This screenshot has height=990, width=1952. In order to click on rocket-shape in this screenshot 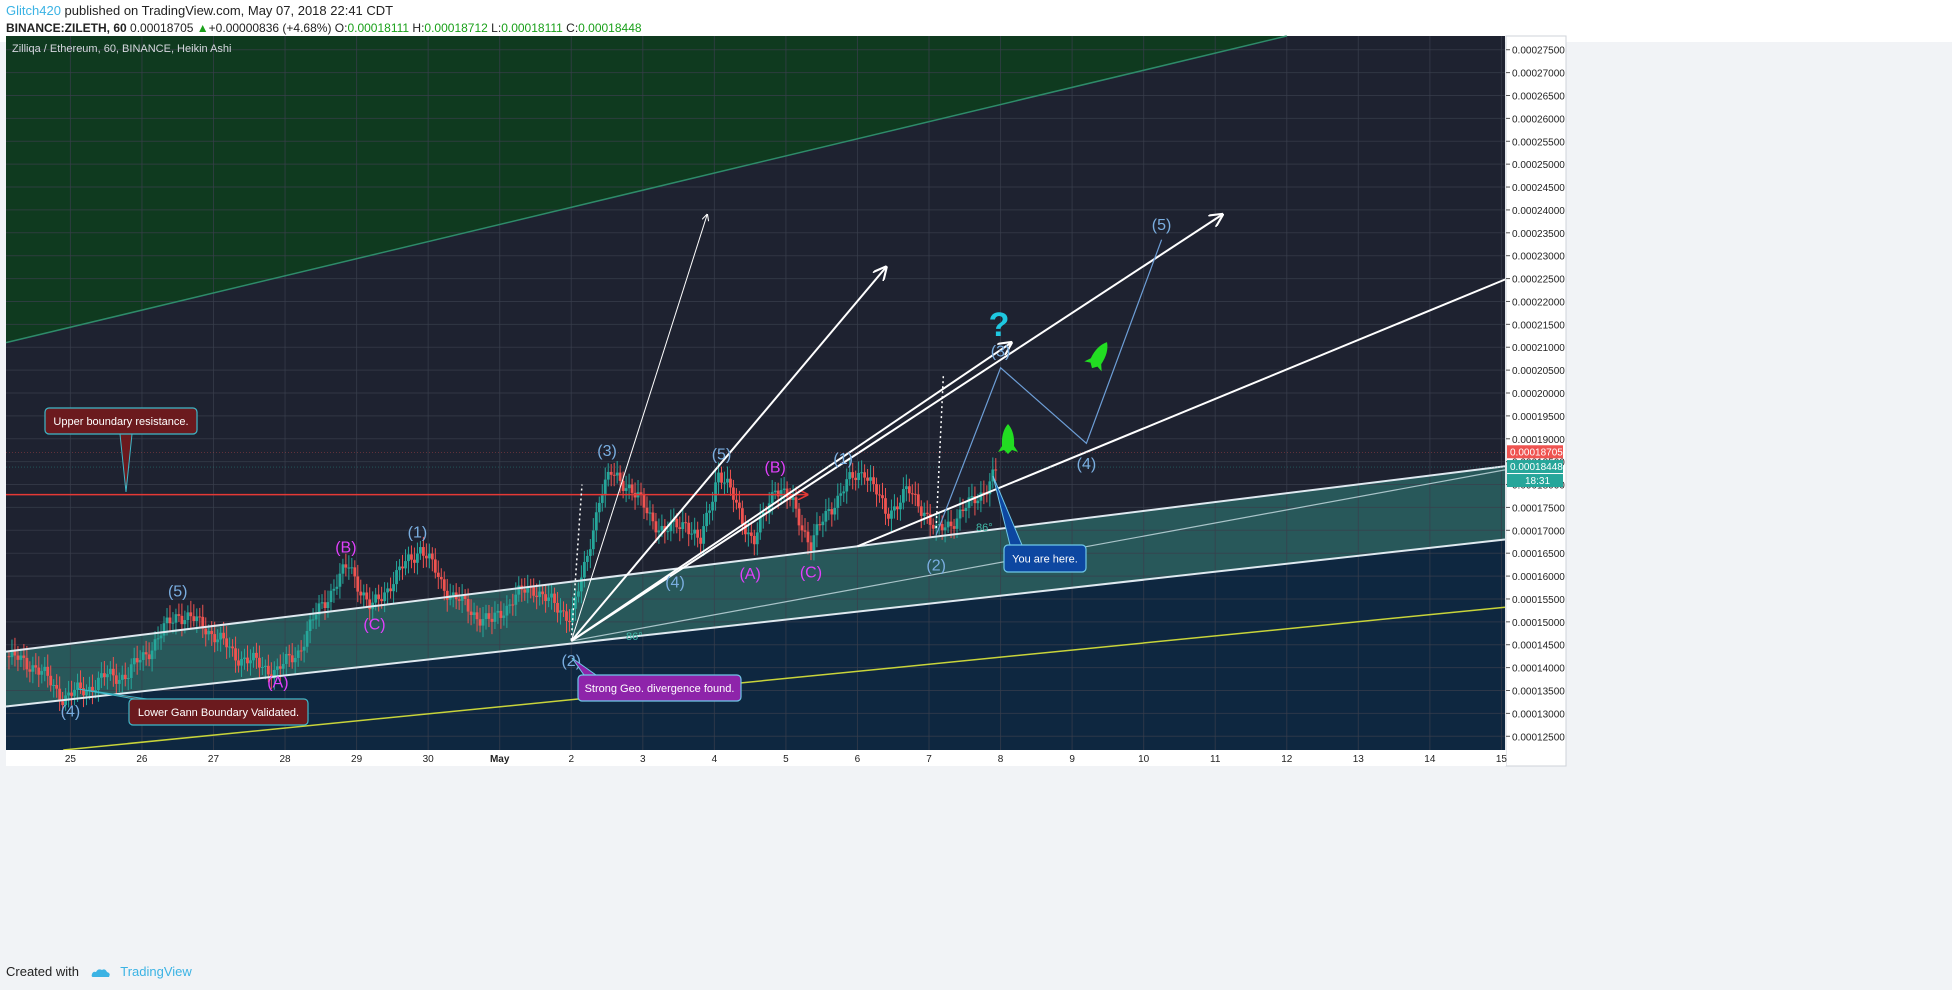, I will do `click(1096, 357)`.